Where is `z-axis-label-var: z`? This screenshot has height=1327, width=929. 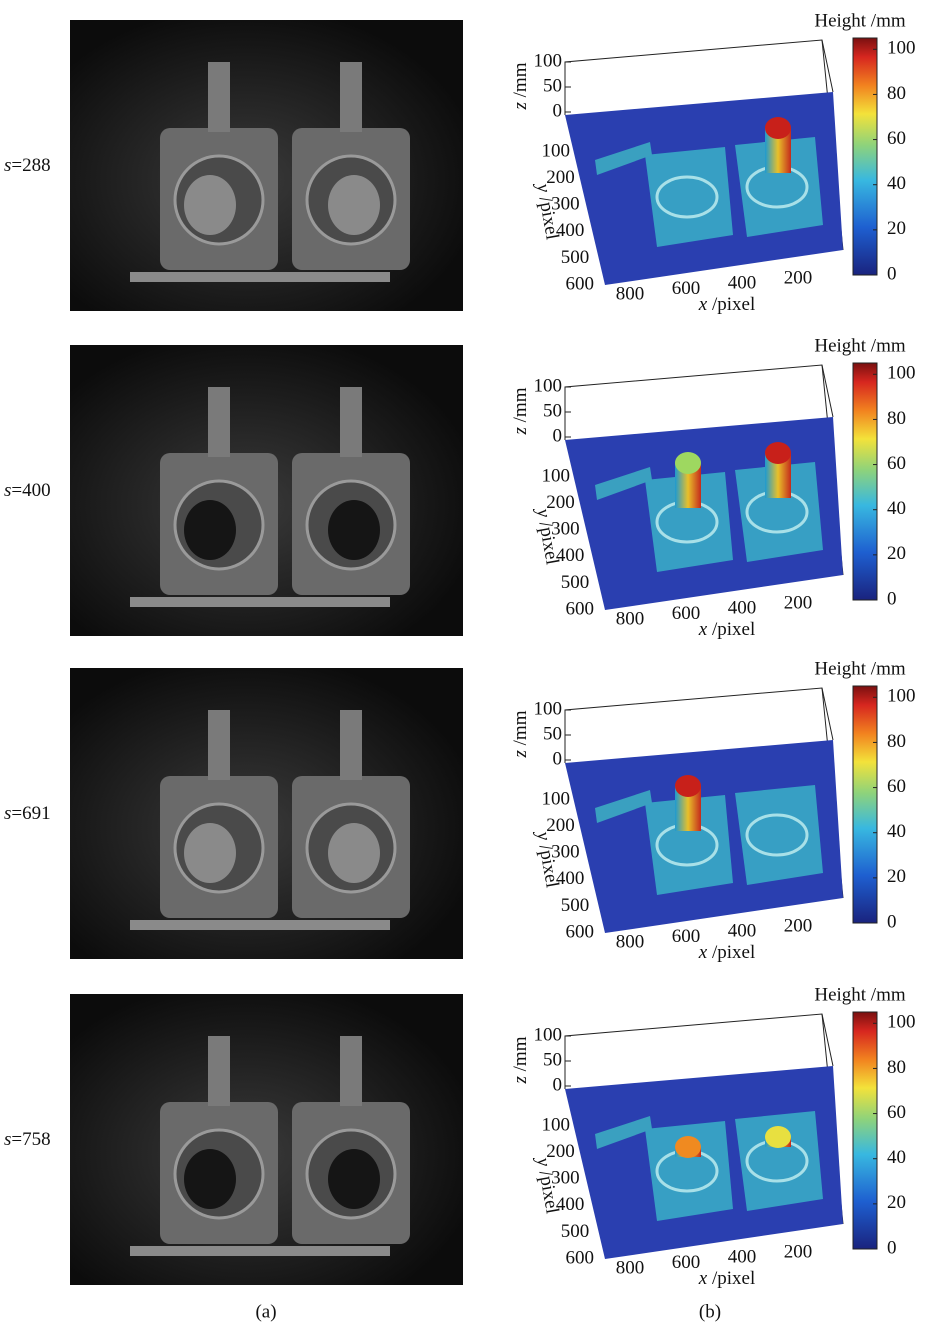 z-axis-label-var: z is located at coordinates (520, 106).